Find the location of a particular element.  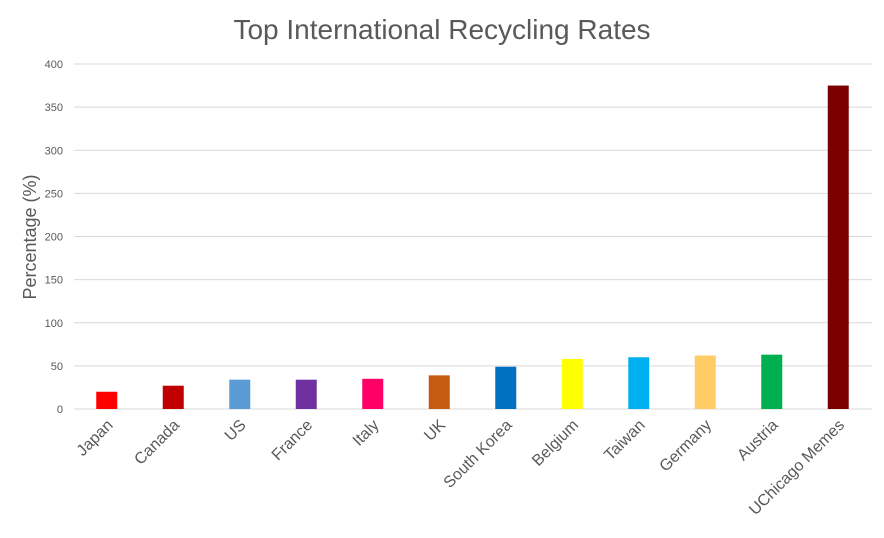

x-tick-label: Italy is located at coordinates (366, 433).